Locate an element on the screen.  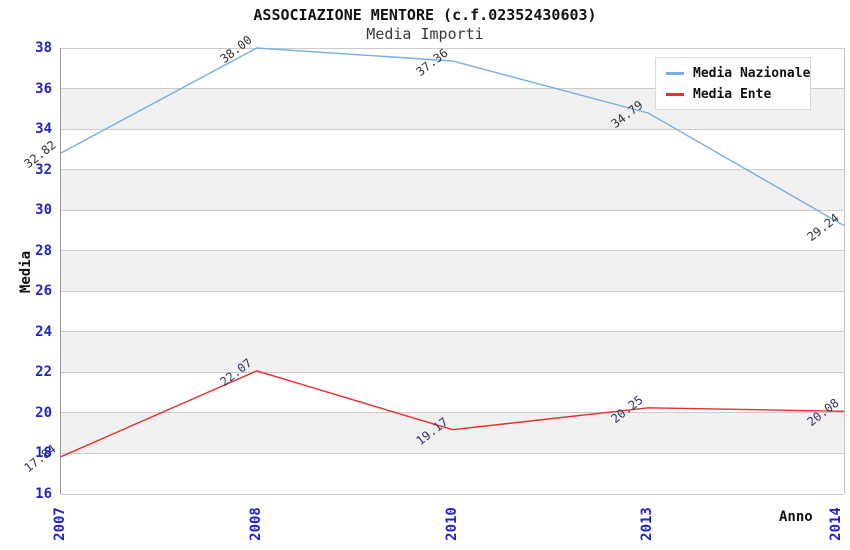
legend-item-media-nazionale: Media Nazionale is located at coordinates (738, 73).